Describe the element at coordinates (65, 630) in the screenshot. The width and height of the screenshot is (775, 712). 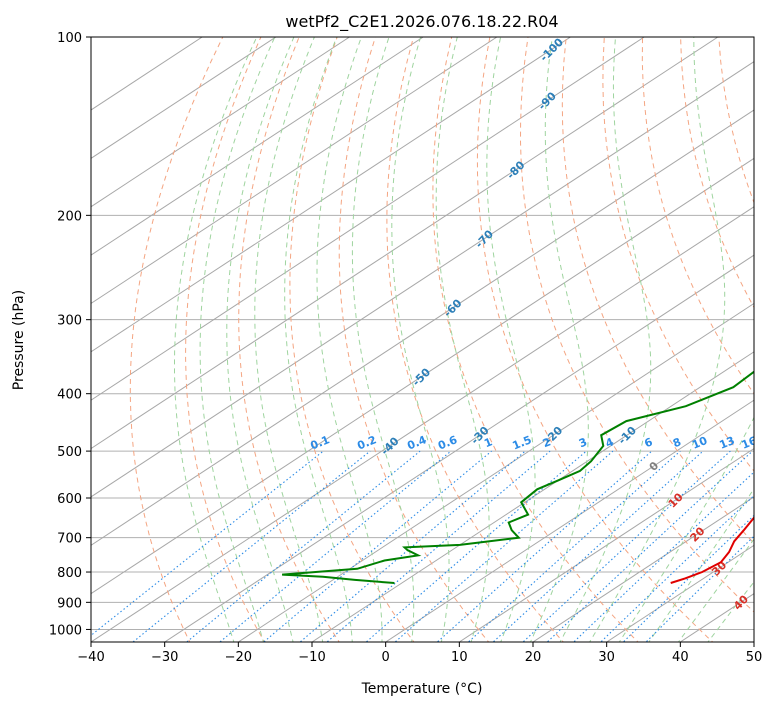
I see `y-tick-label: 1000` at that location.